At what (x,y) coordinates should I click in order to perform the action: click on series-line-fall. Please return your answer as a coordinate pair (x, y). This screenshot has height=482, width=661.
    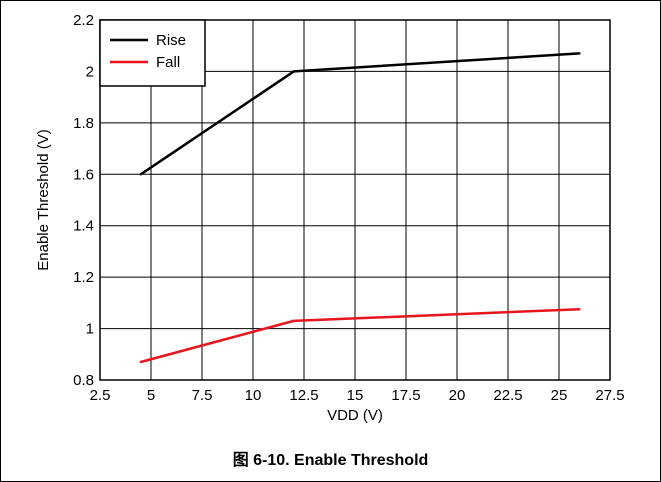
    Looking at the image, I should click on (360, 336).